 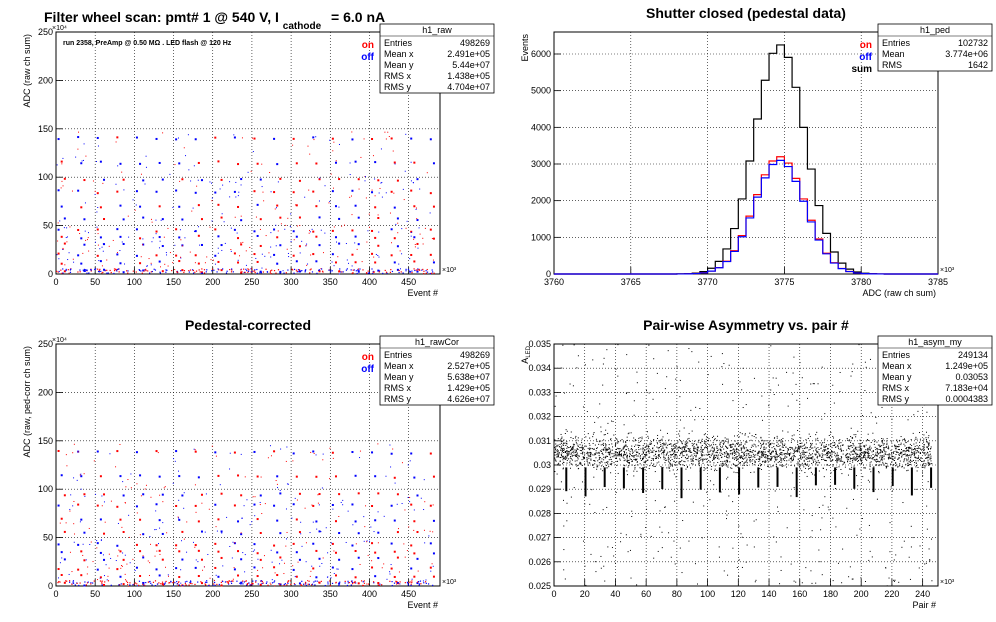 What do you see at coordinates (891, 594) in the screenshot?
I see `x-tick-label: 220` at bounding box center [891, 594].